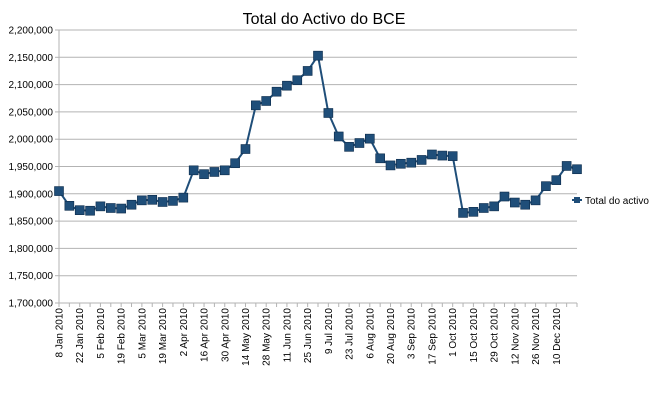 The height and width of the screenshot is (410, 667). Describe the element at coordinates (287, 335) in the screenshot. I see `x-tick-label: 11 Jun 2010` at that location.